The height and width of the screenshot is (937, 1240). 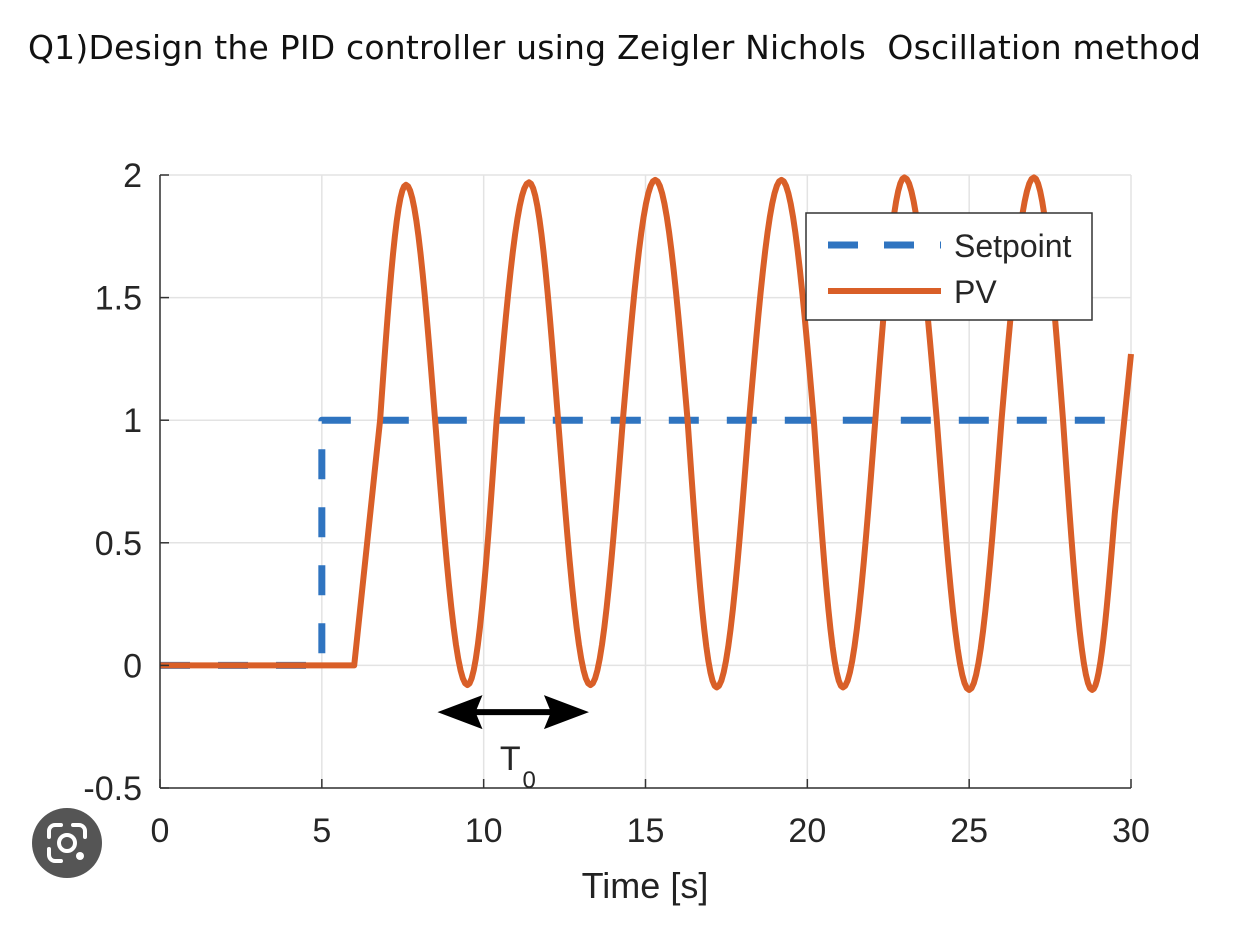 What do you see at coordinates (975, 292) in the screenshot?
I see `legend-label-pv: PV` at bounding box center [975, 292].